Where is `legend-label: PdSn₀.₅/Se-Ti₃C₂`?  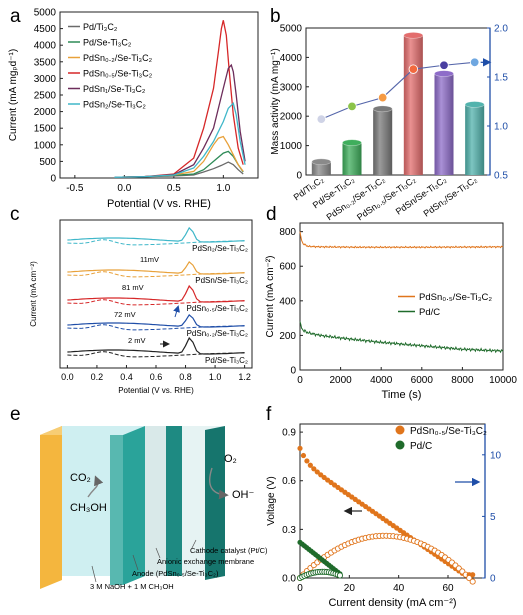 legend-label: PdSn₀.₅/Se-Ti₃C₂ is located at coordinates (448, 431).